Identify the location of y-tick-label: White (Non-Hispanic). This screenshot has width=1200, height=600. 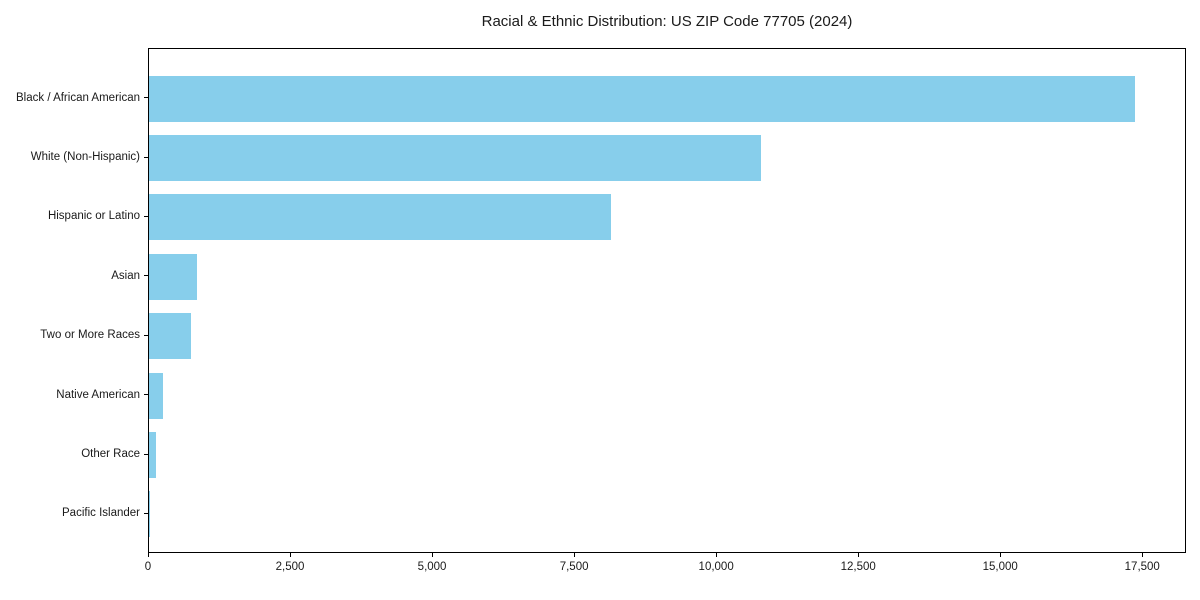
(85, 157).